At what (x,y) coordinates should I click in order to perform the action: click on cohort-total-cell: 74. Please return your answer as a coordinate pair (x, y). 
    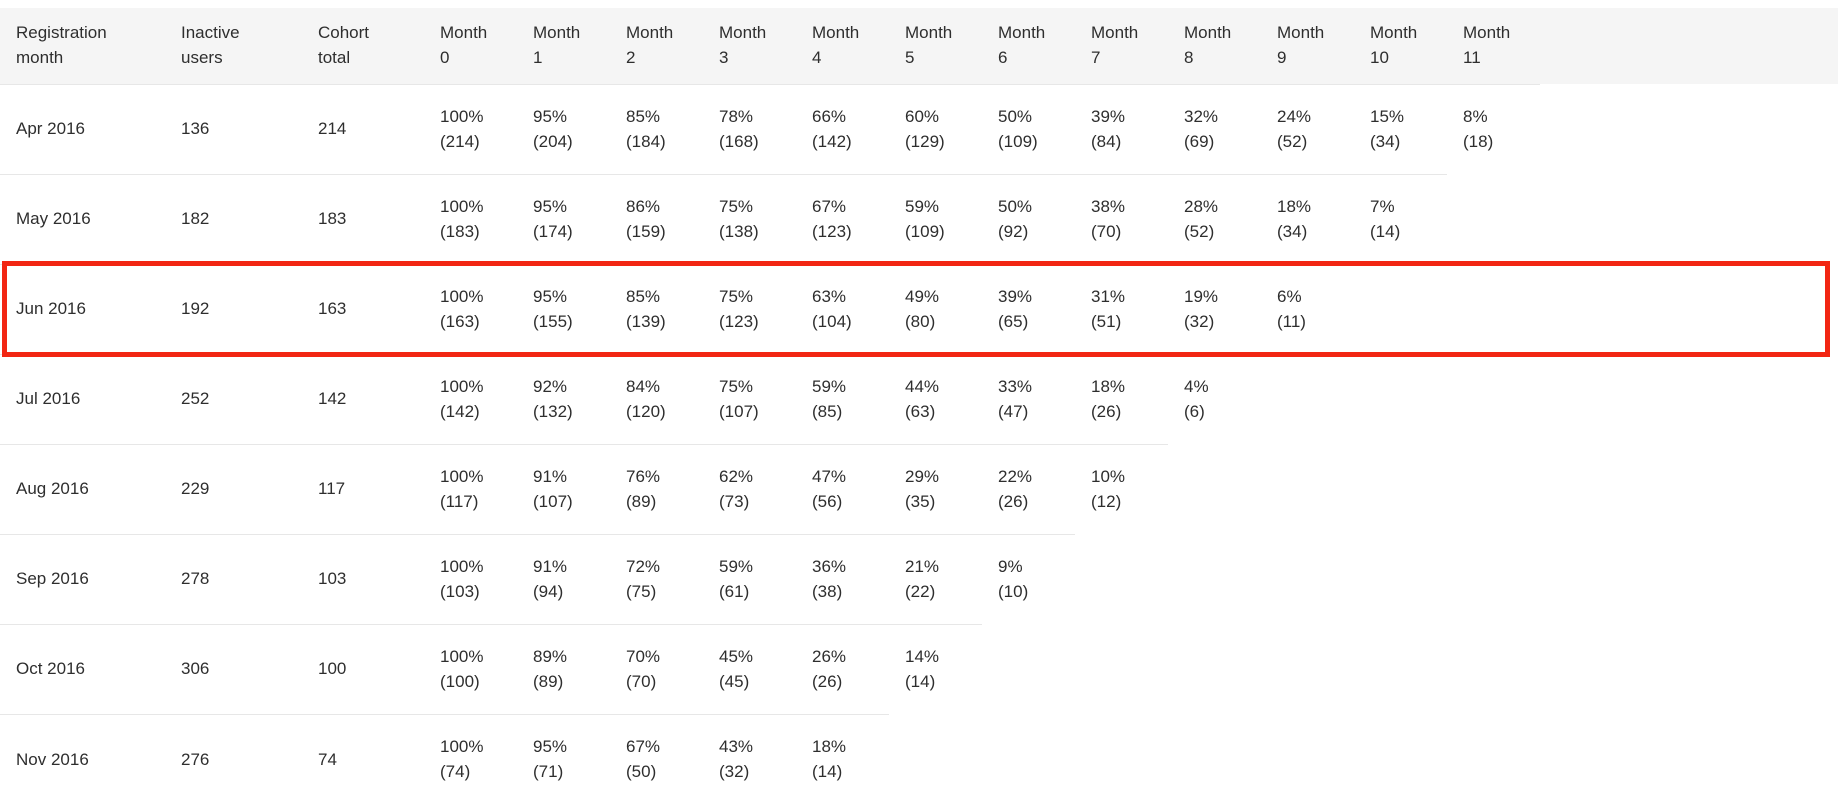
    Looking at the image, I should click on (363, 758).